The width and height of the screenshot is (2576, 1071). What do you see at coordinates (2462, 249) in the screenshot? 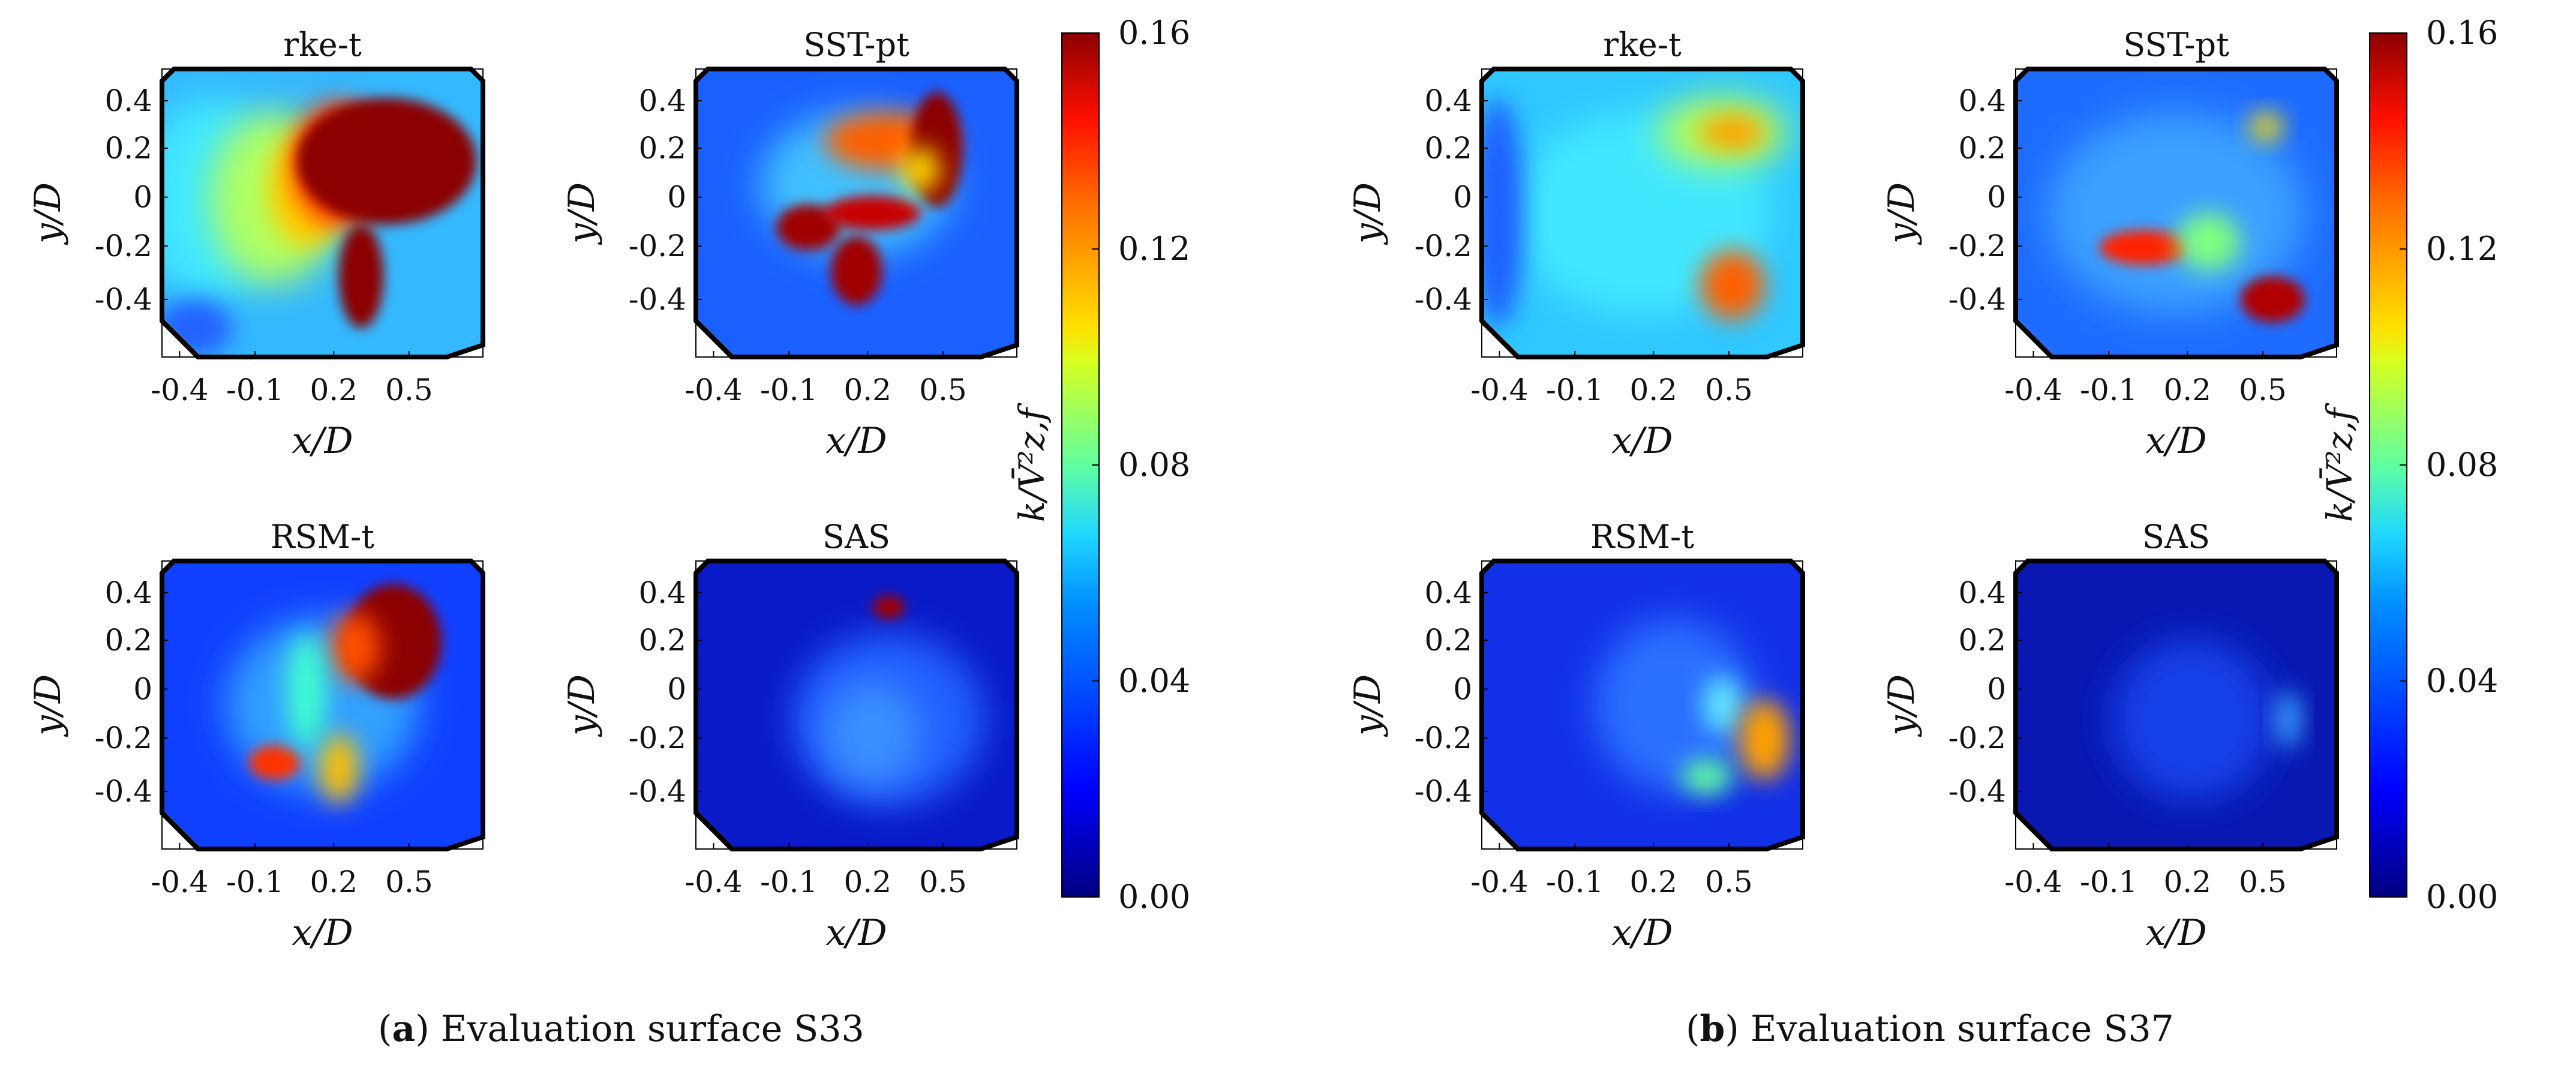
I see `colorbar-tick-label: 0.12` at bounding box center [2462, 249].